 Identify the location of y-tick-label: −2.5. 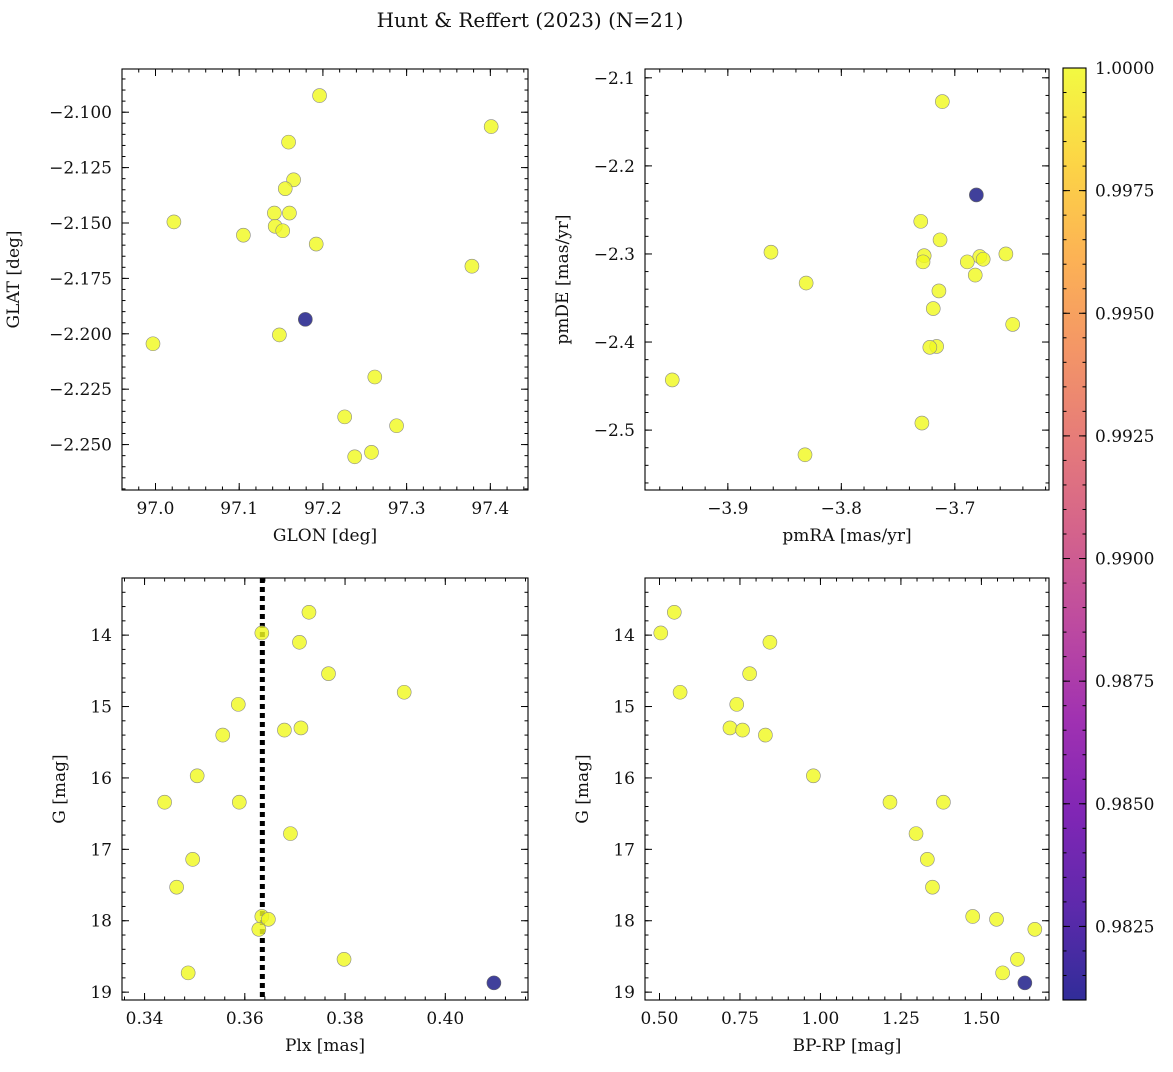
(614, 431).